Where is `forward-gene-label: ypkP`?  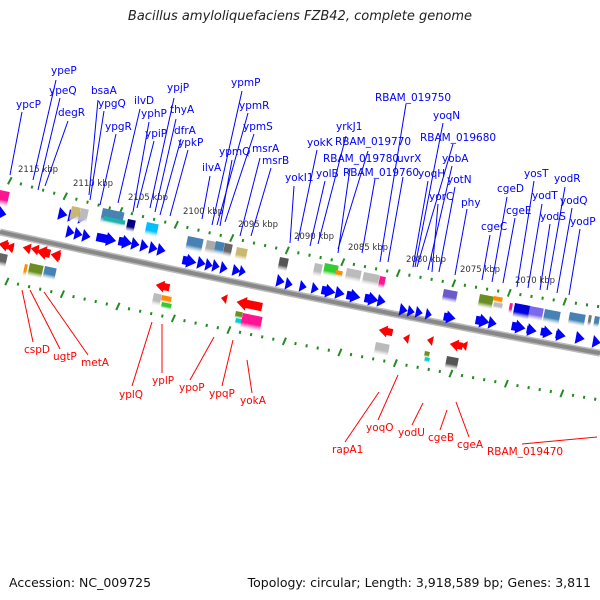 forward-gene-label: ypkP is located at coordinates (190, 143).